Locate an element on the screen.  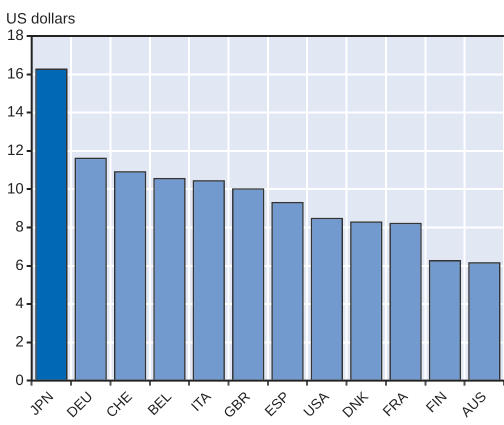
x-tick-label: FRA is located at coordinates (395, 404).